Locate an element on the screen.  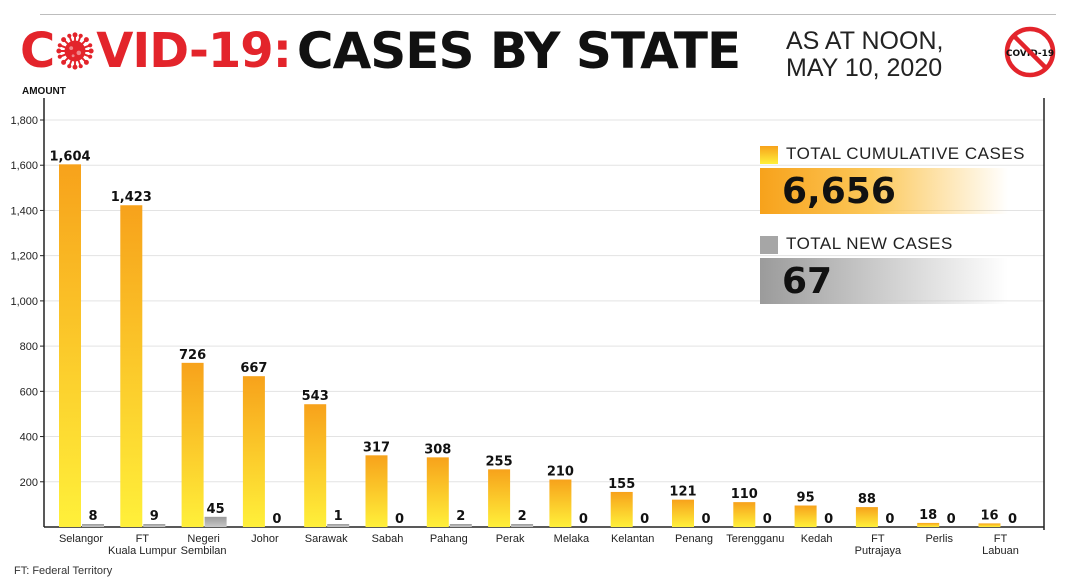
data-label-new: 8 is located at coordinates (92, 516).